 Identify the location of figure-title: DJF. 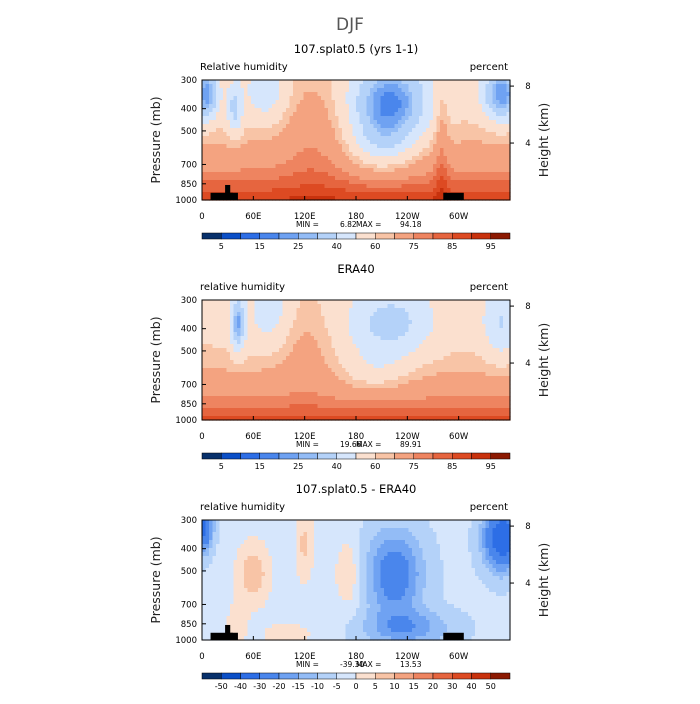
(350, 25).